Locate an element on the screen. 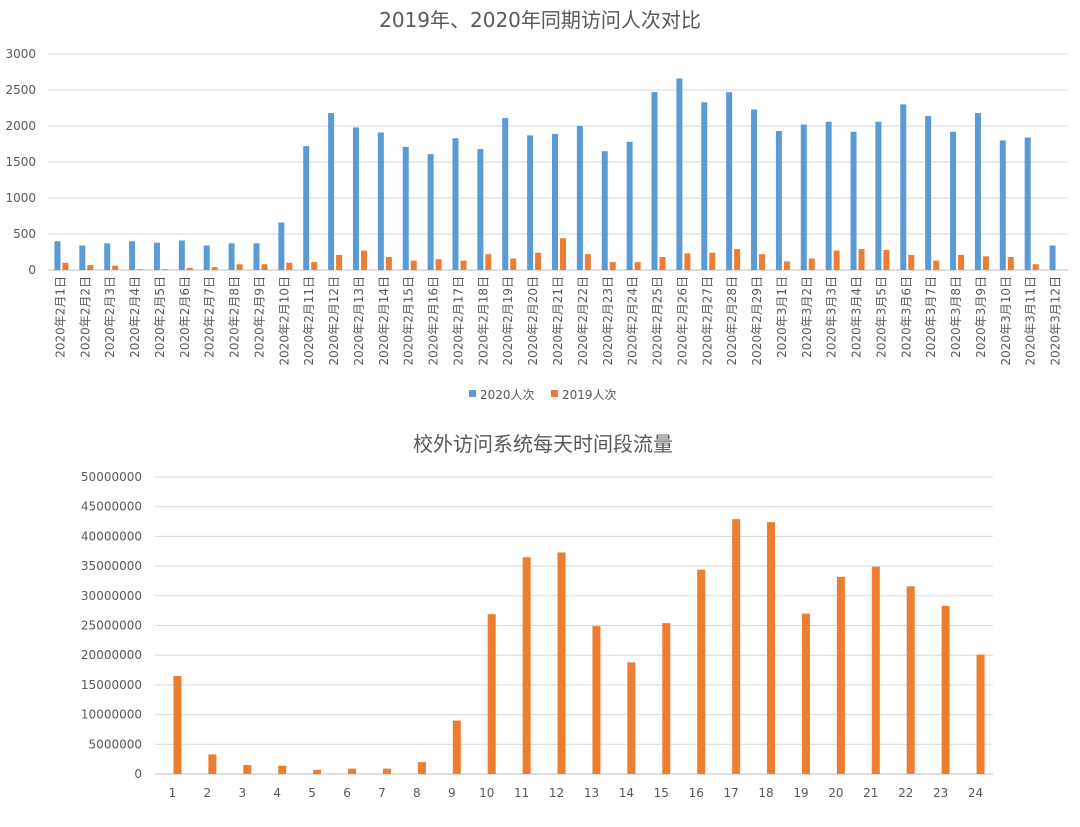 This screenshot has width=1080, height=827. chart2-x-tick-labels: 1 2 3 4 5 6 7 8 9 10 11 12 13 14 15 16 17 18 19 20 21 22 23 24 is located at coordinates (576, 793).